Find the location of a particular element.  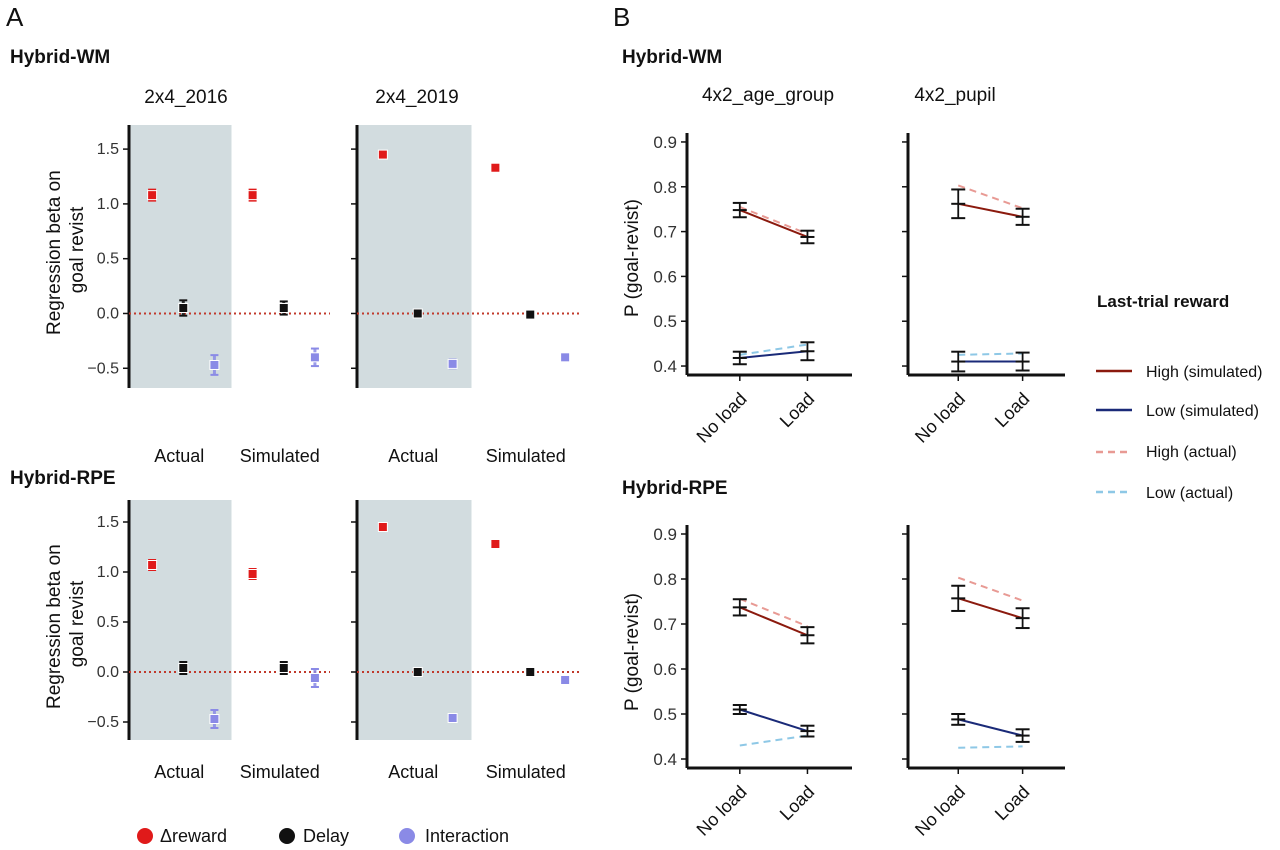

chart-b-Hybrid-WM-4x2_pupil: No load Load is located at coordinates (983, 290).